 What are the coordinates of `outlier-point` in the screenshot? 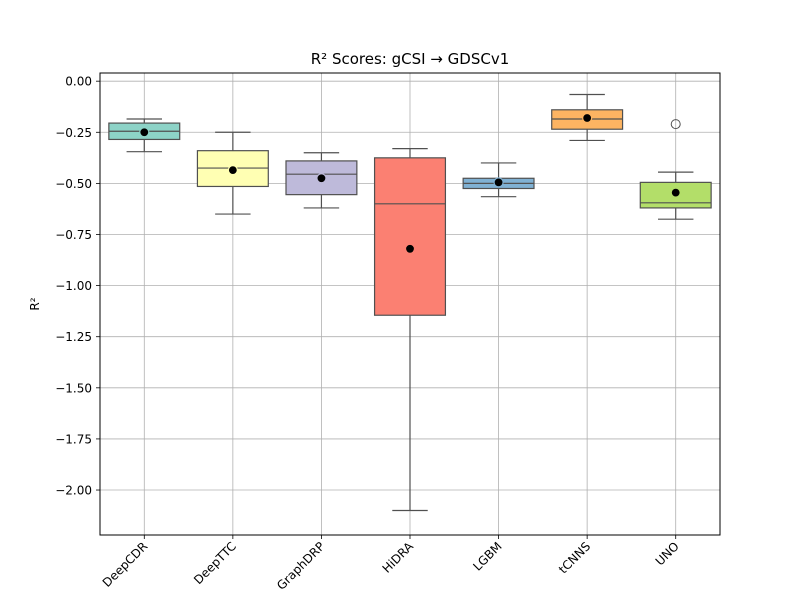 It's located at (675, 124).